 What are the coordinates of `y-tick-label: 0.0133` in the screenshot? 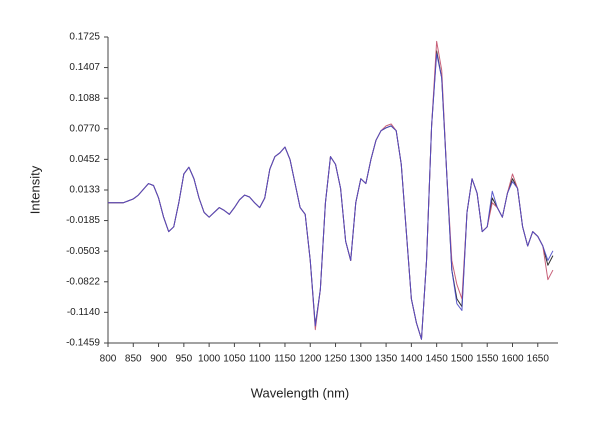 It's located at (84, 190).